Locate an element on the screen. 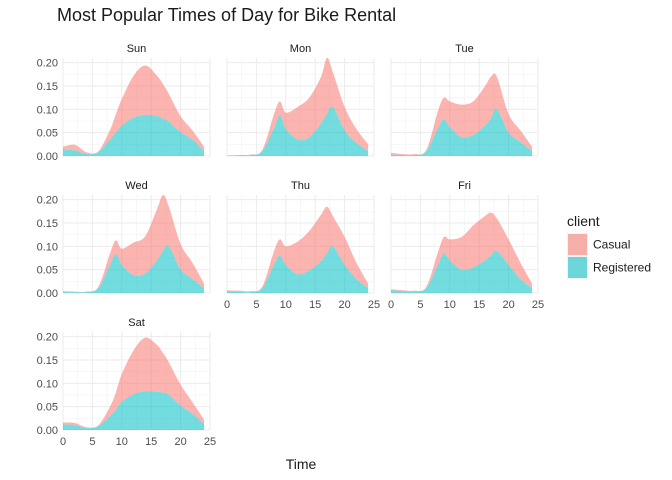  legend-title: client is located at coordinates (583, 221).